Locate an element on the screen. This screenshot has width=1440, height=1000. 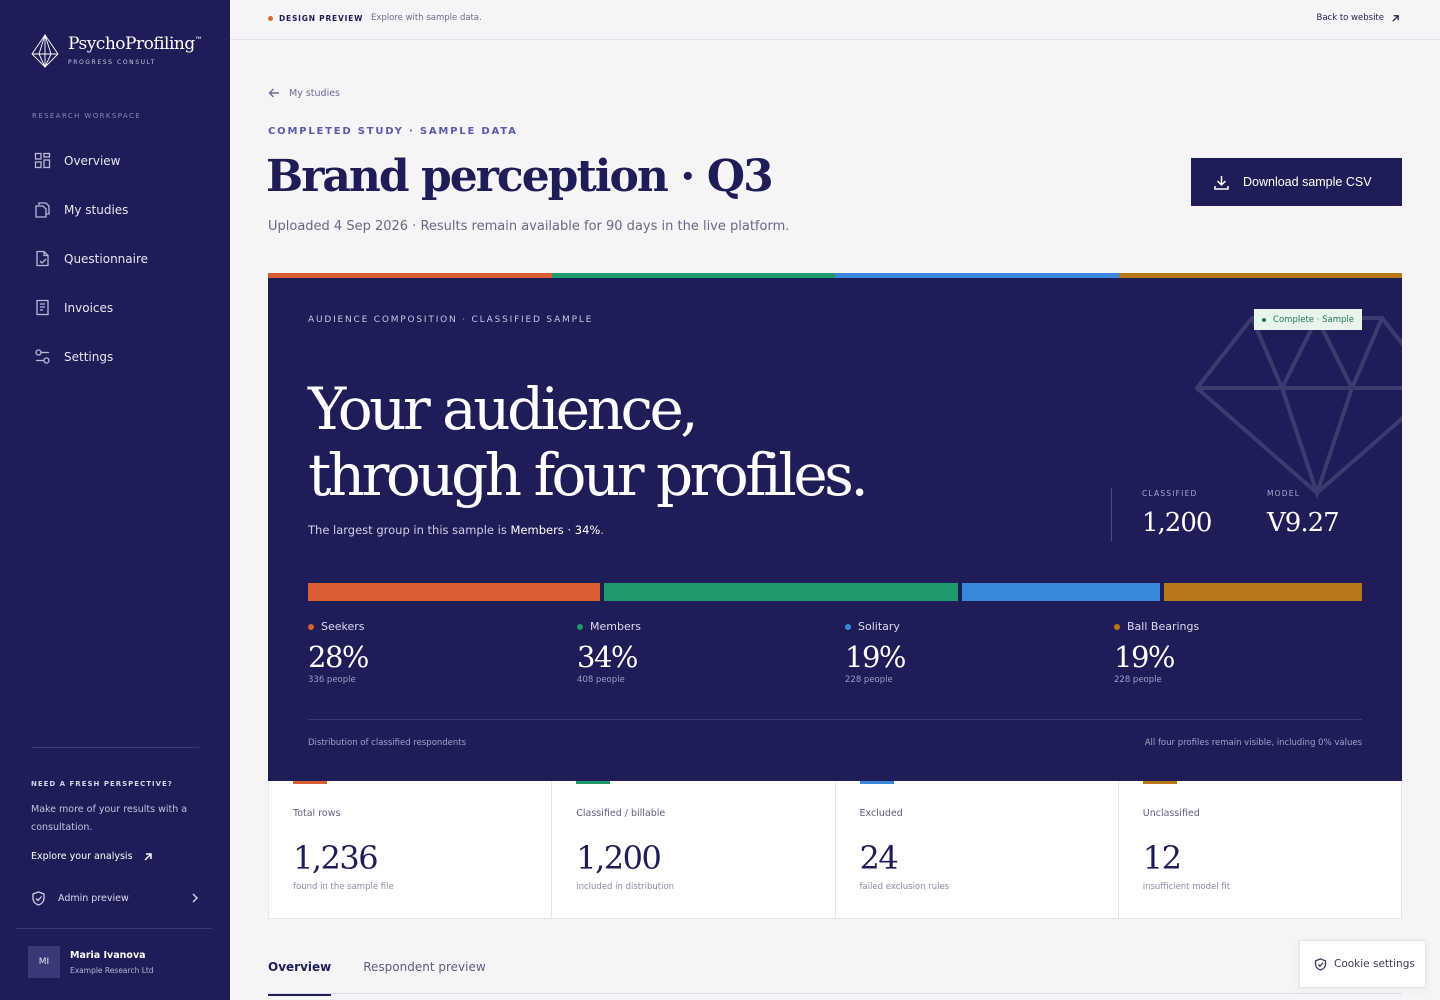
stat-value: 1,200 is located at coordinates (619, 858).